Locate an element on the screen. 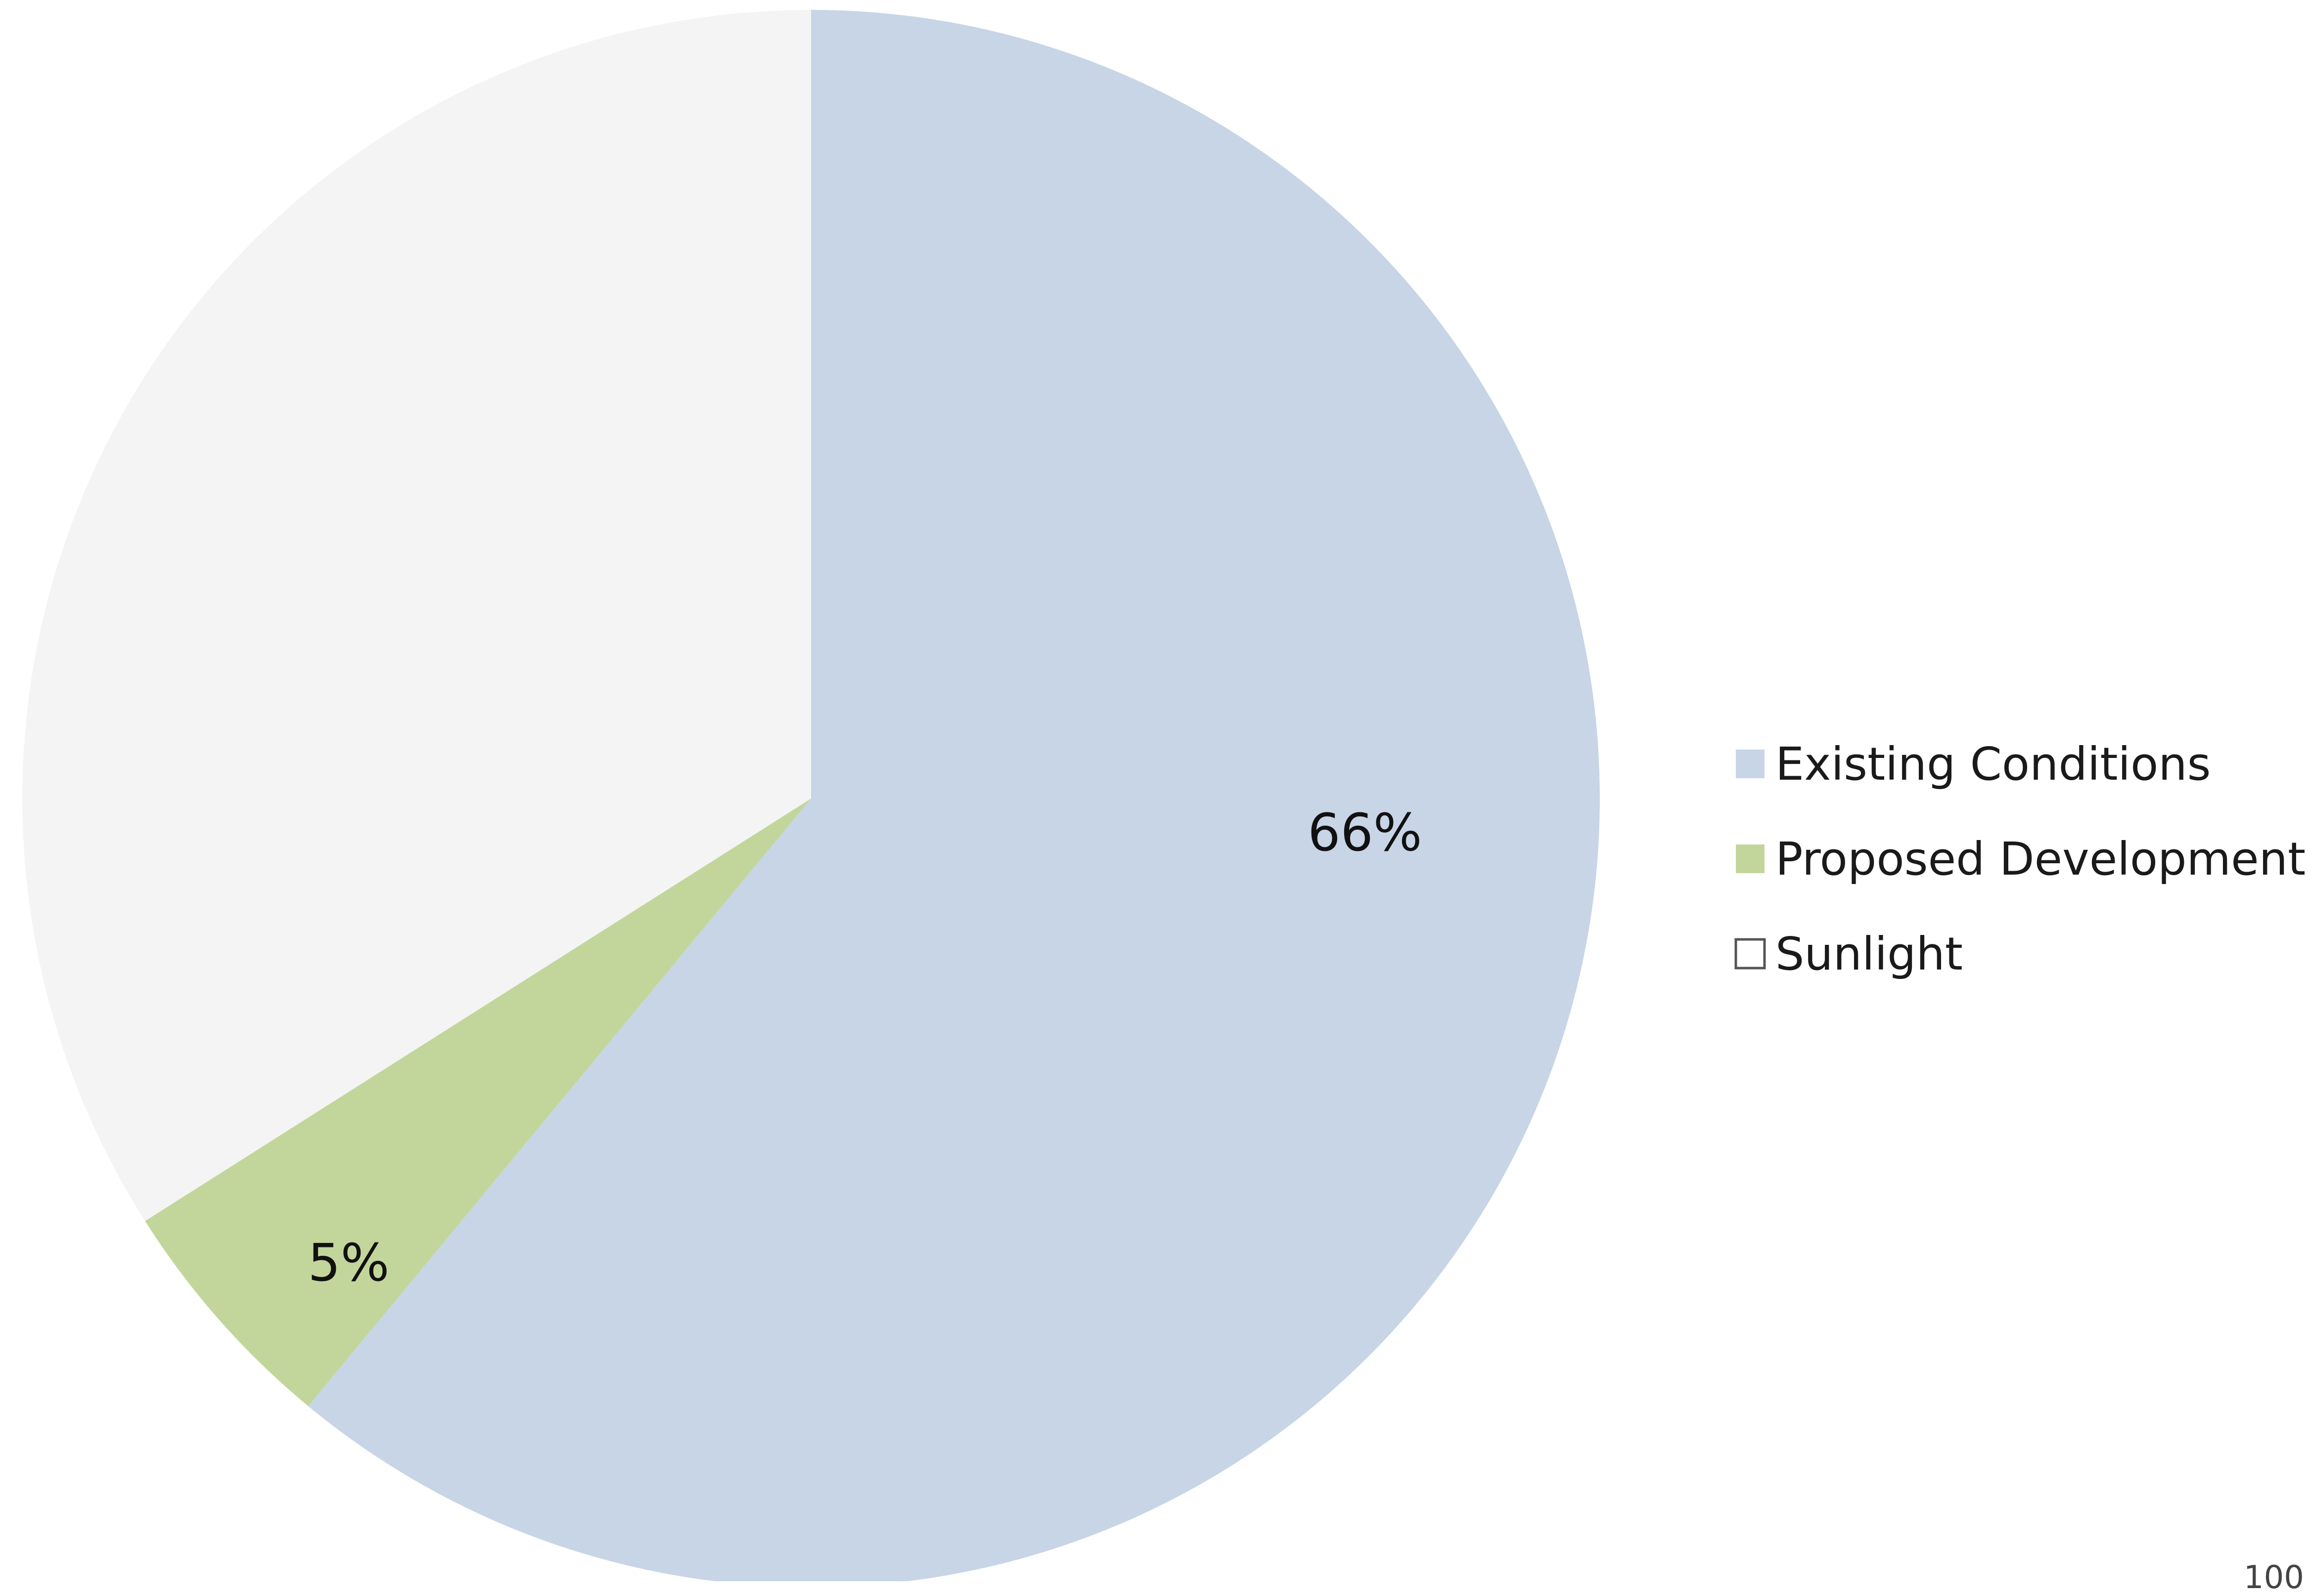  data-label-existing-conditions: 66% is located at coordinates (1365, 832).